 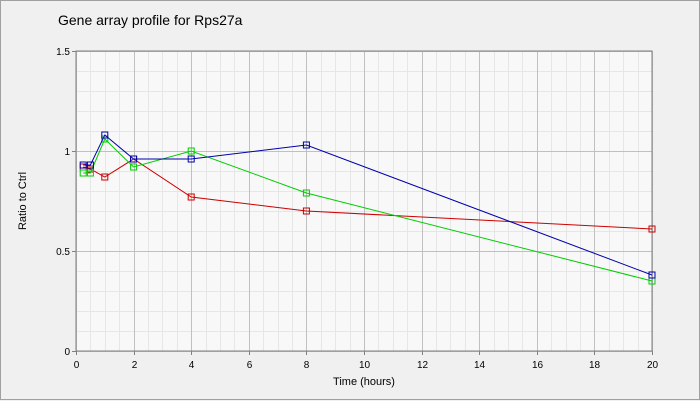 I want to click on x-tick-label: 14, so click(x=480, y=365).